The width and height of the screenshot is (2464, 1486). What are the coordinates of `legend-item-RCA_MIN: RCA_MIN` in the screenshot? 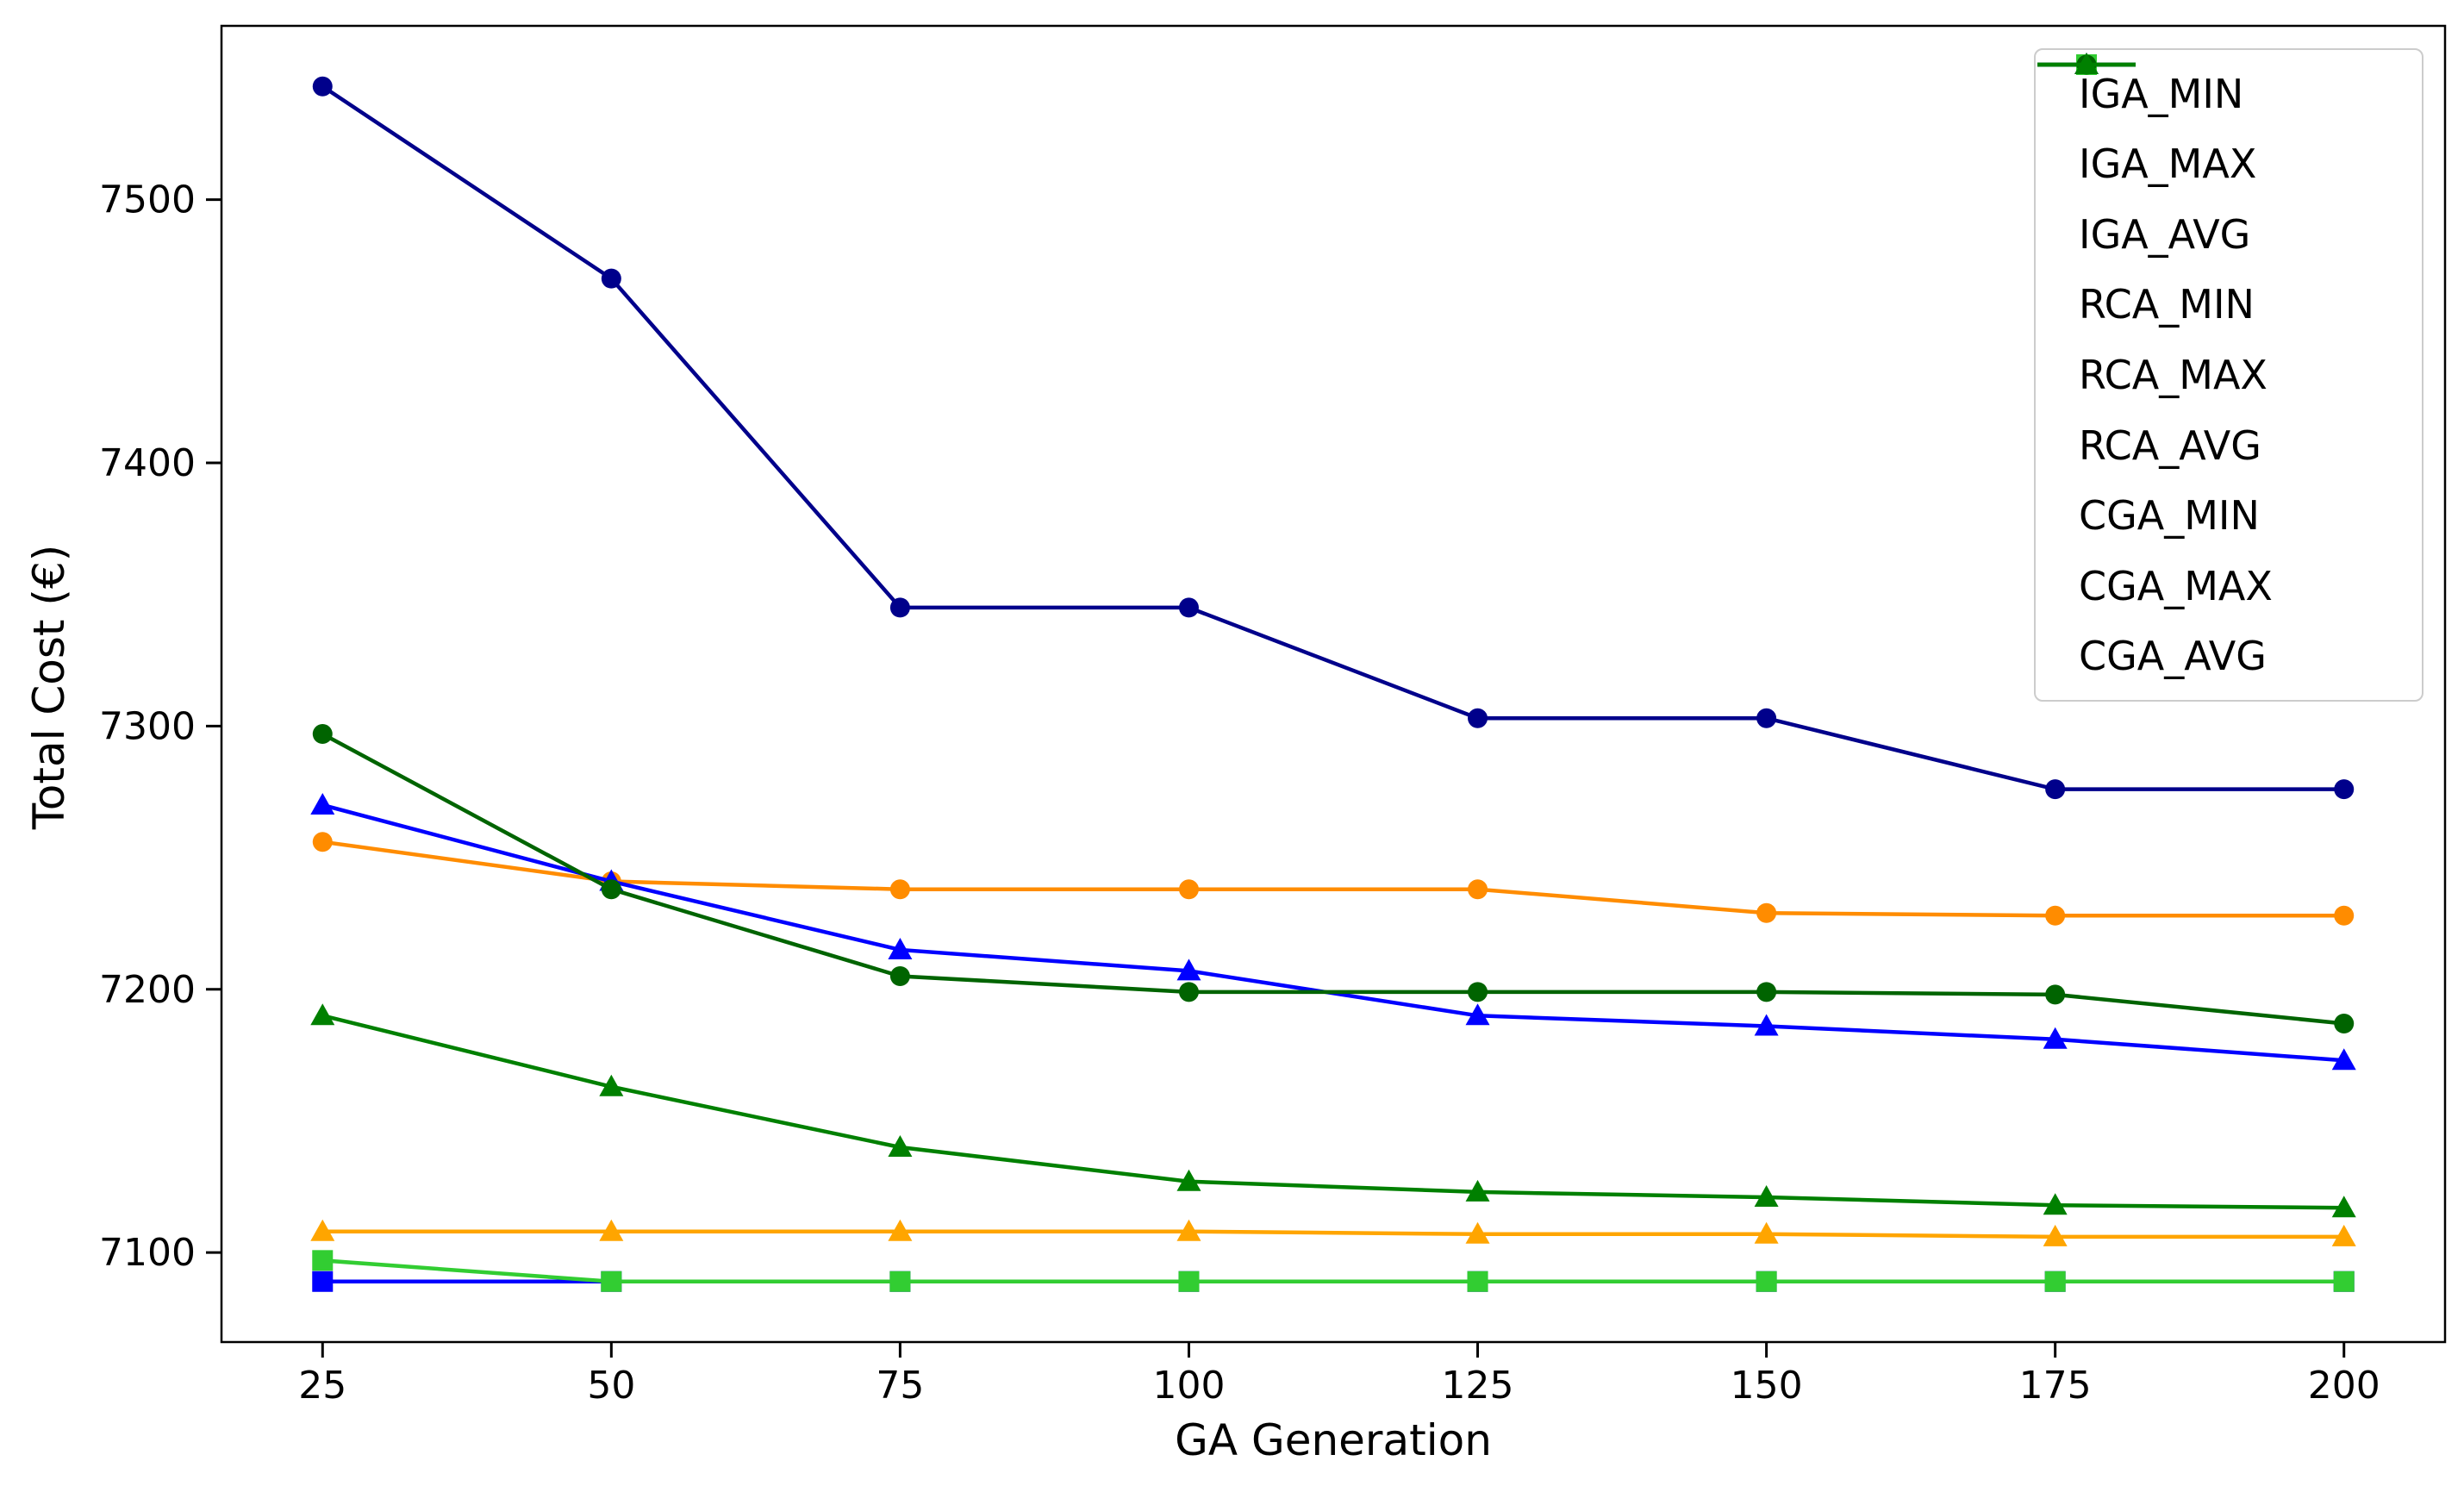 It's located at (2229, 195).